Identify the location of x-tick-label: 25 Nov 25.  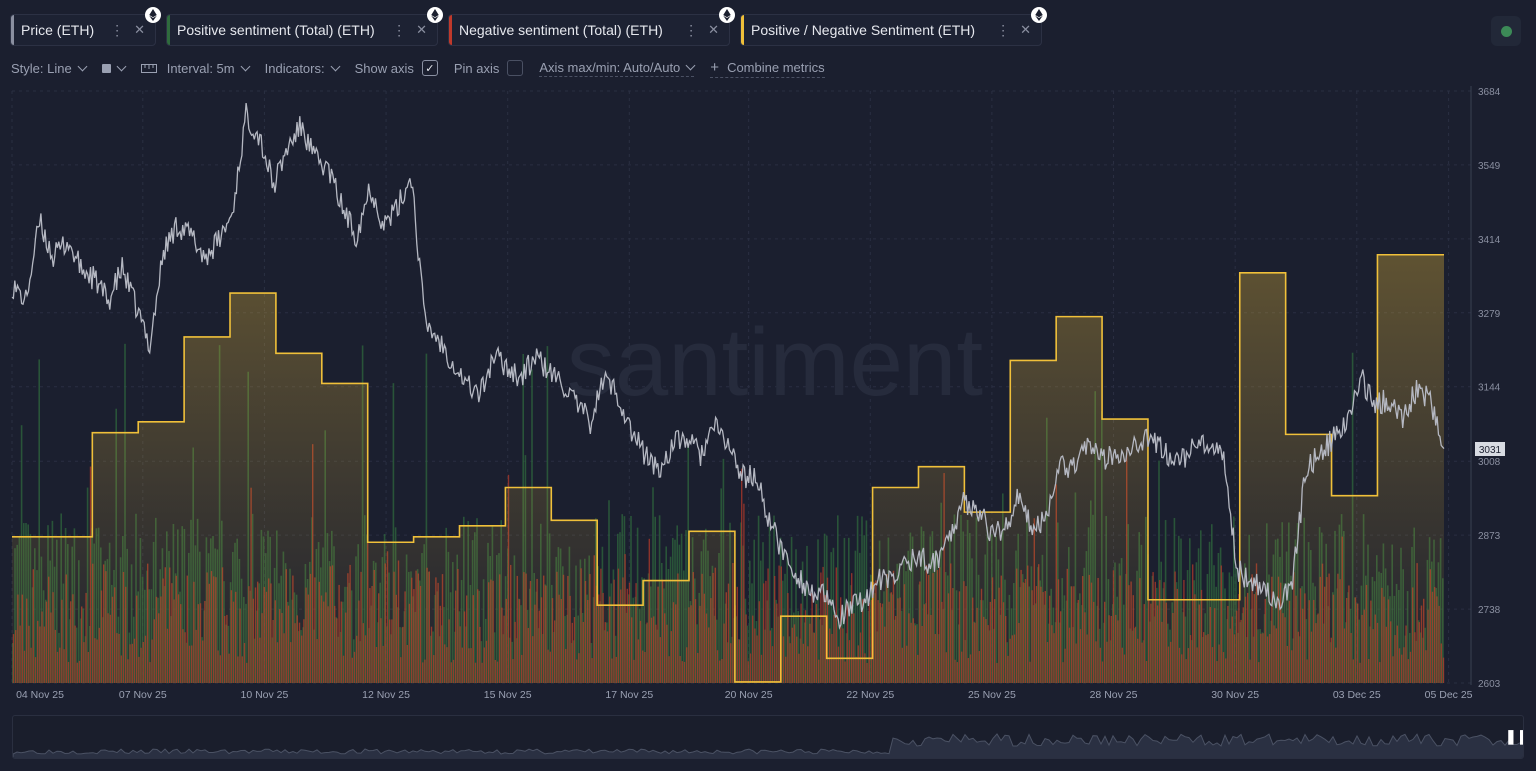
(992, 695).